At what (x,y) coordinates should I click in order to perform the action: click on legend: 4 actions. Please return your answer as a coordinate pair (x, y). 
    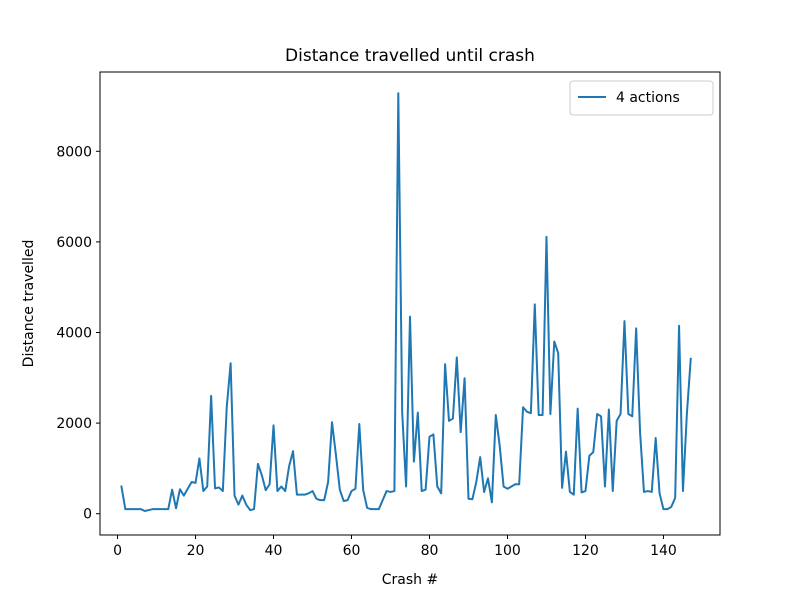
    Looking at the image, I should click on (641, 98).